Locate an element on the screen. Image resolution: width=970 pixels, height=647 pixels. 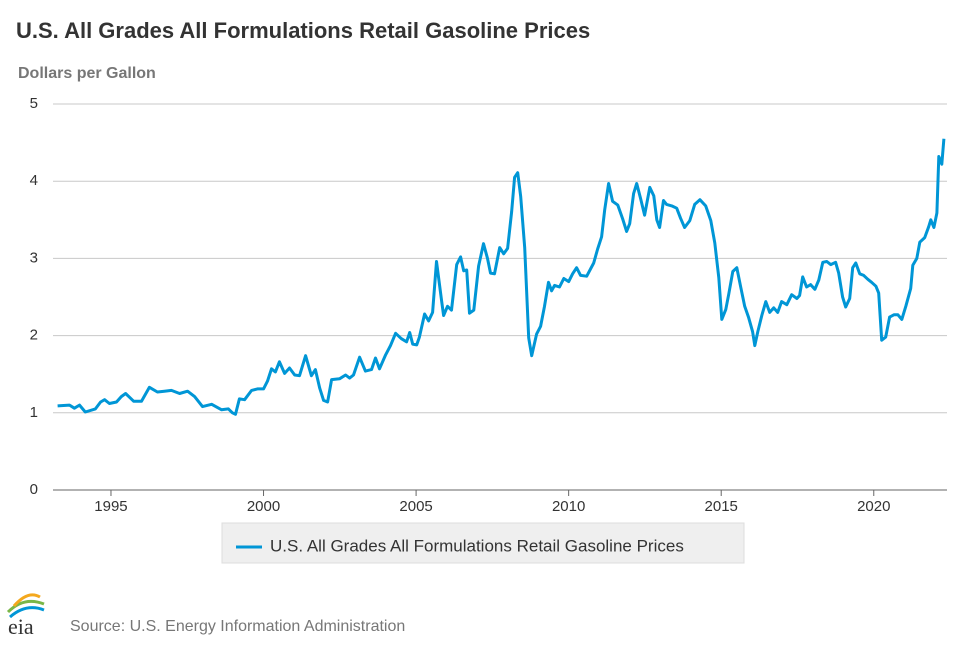
eia-logo: eia is located at coordinates (25, 616).